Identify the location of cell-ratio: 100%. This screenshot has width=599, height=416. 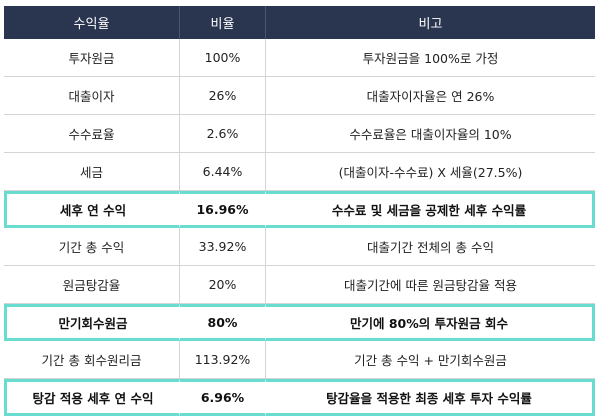
(223, 58).